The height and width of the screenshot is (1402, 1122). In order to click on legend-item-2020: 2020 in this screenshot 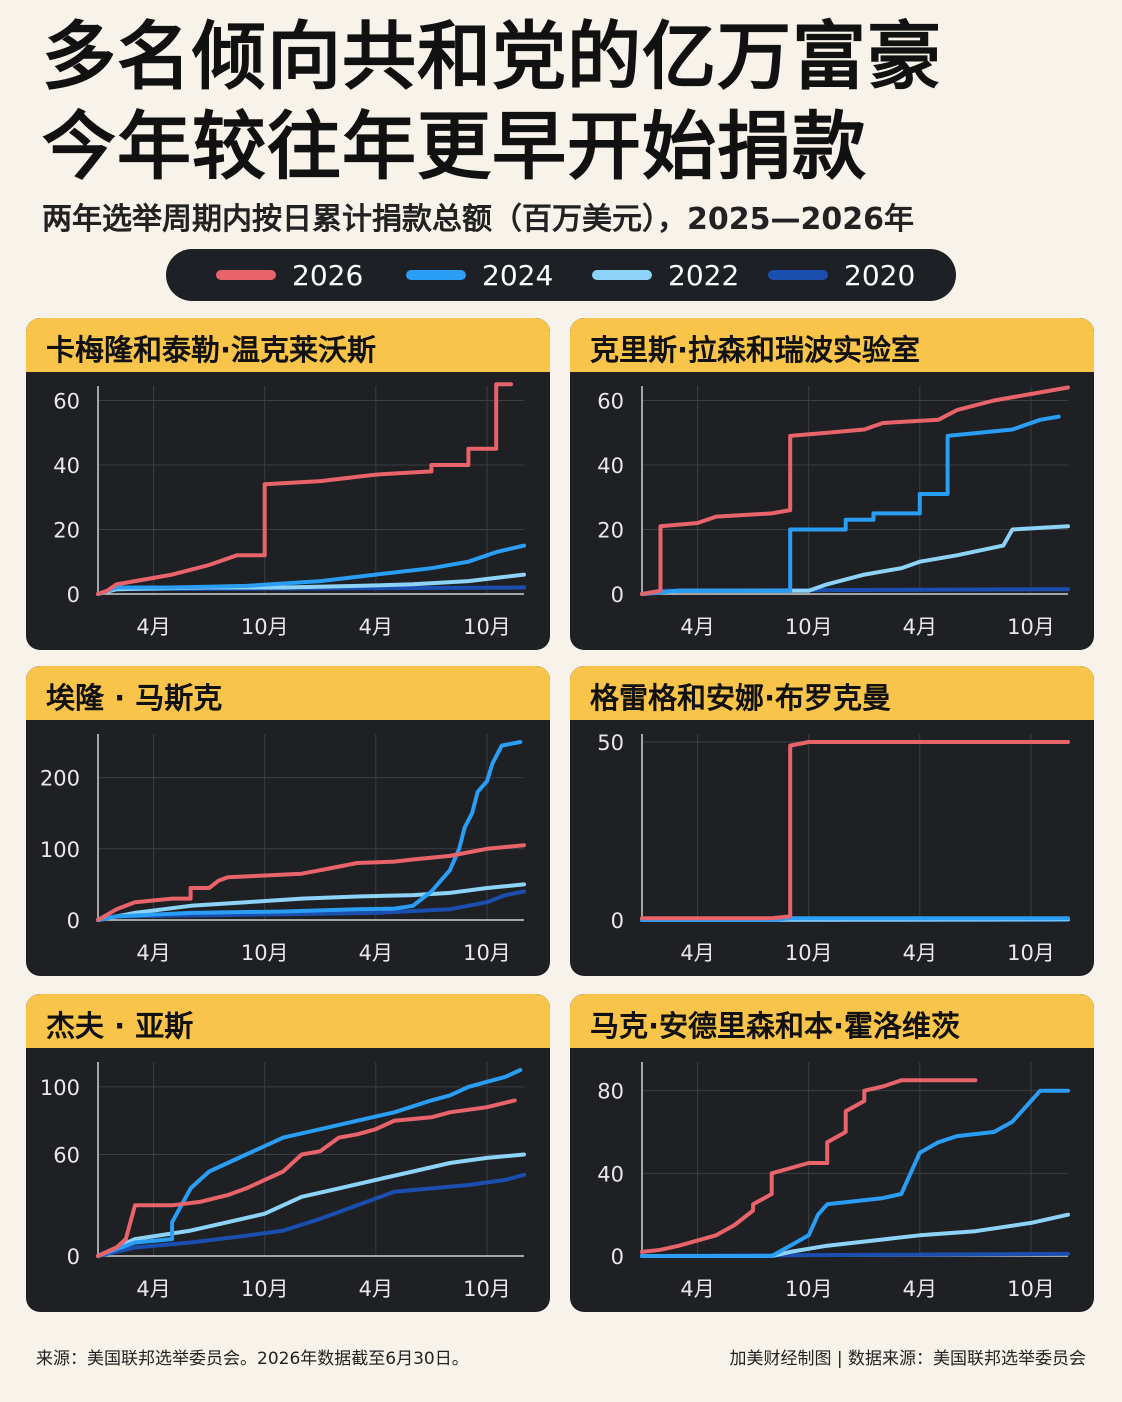, I will do `click(841, 275)`.